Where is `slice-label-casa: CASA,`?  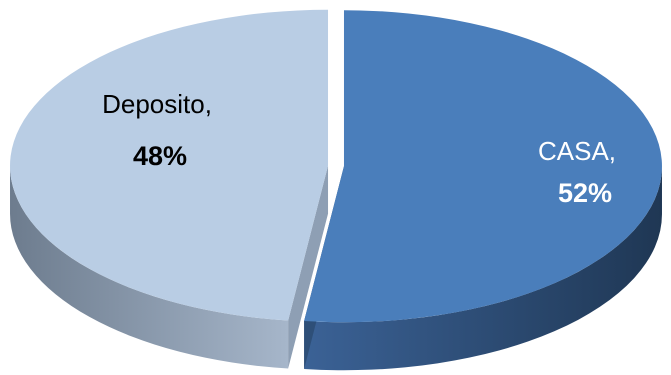
slice-label-casa: CASA, is located at coordinates (577, 151).